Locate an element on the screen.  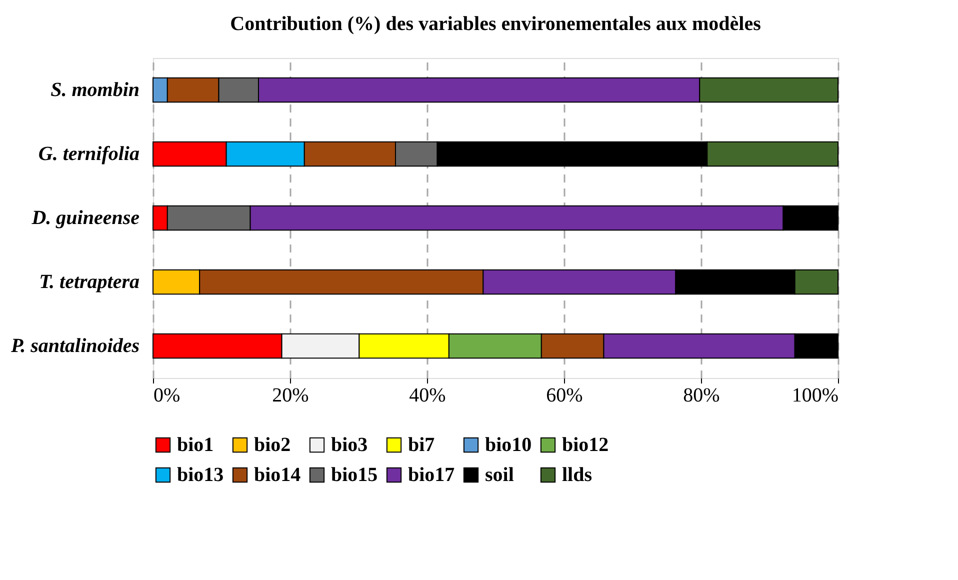
x-tick-label: 20% is located at coordinates (290, 395).